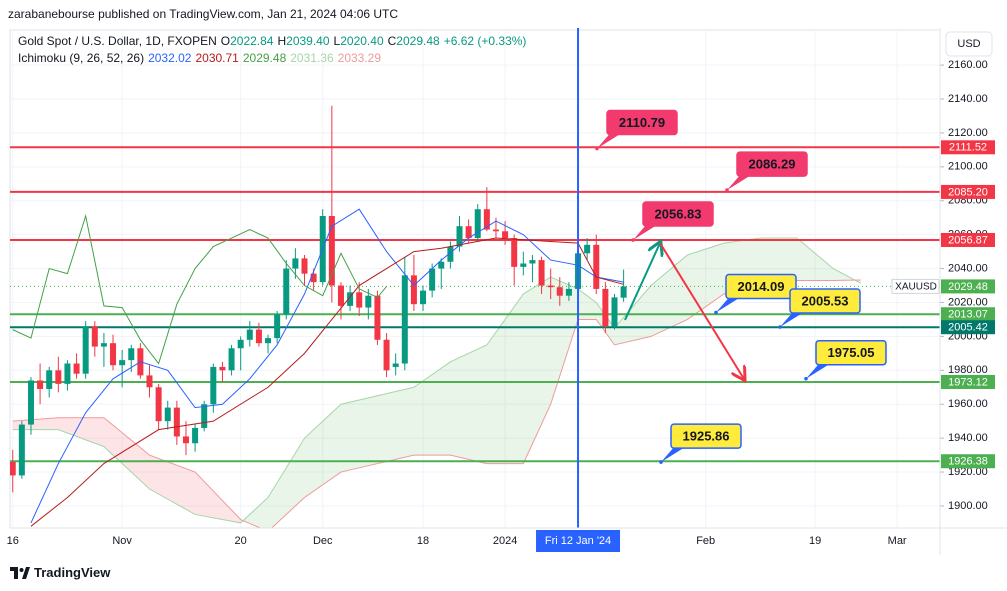  What do you see at coordinates (969, 44) in the screenshot?
I see `currency-button` at bounding box center [969, 44].